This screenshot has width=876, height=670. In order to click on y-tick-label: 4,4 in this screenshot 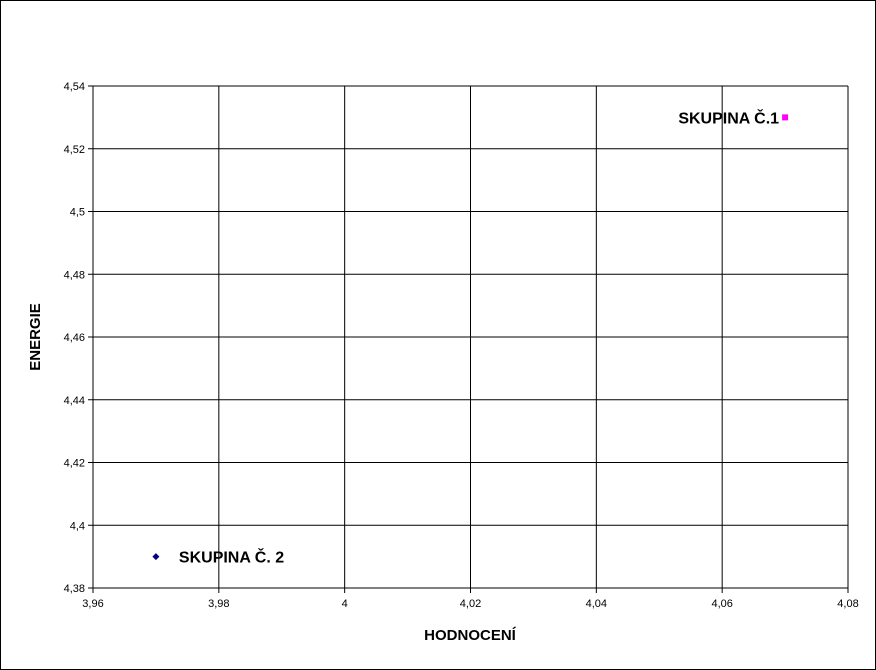, I will do `click(77, 526)`.